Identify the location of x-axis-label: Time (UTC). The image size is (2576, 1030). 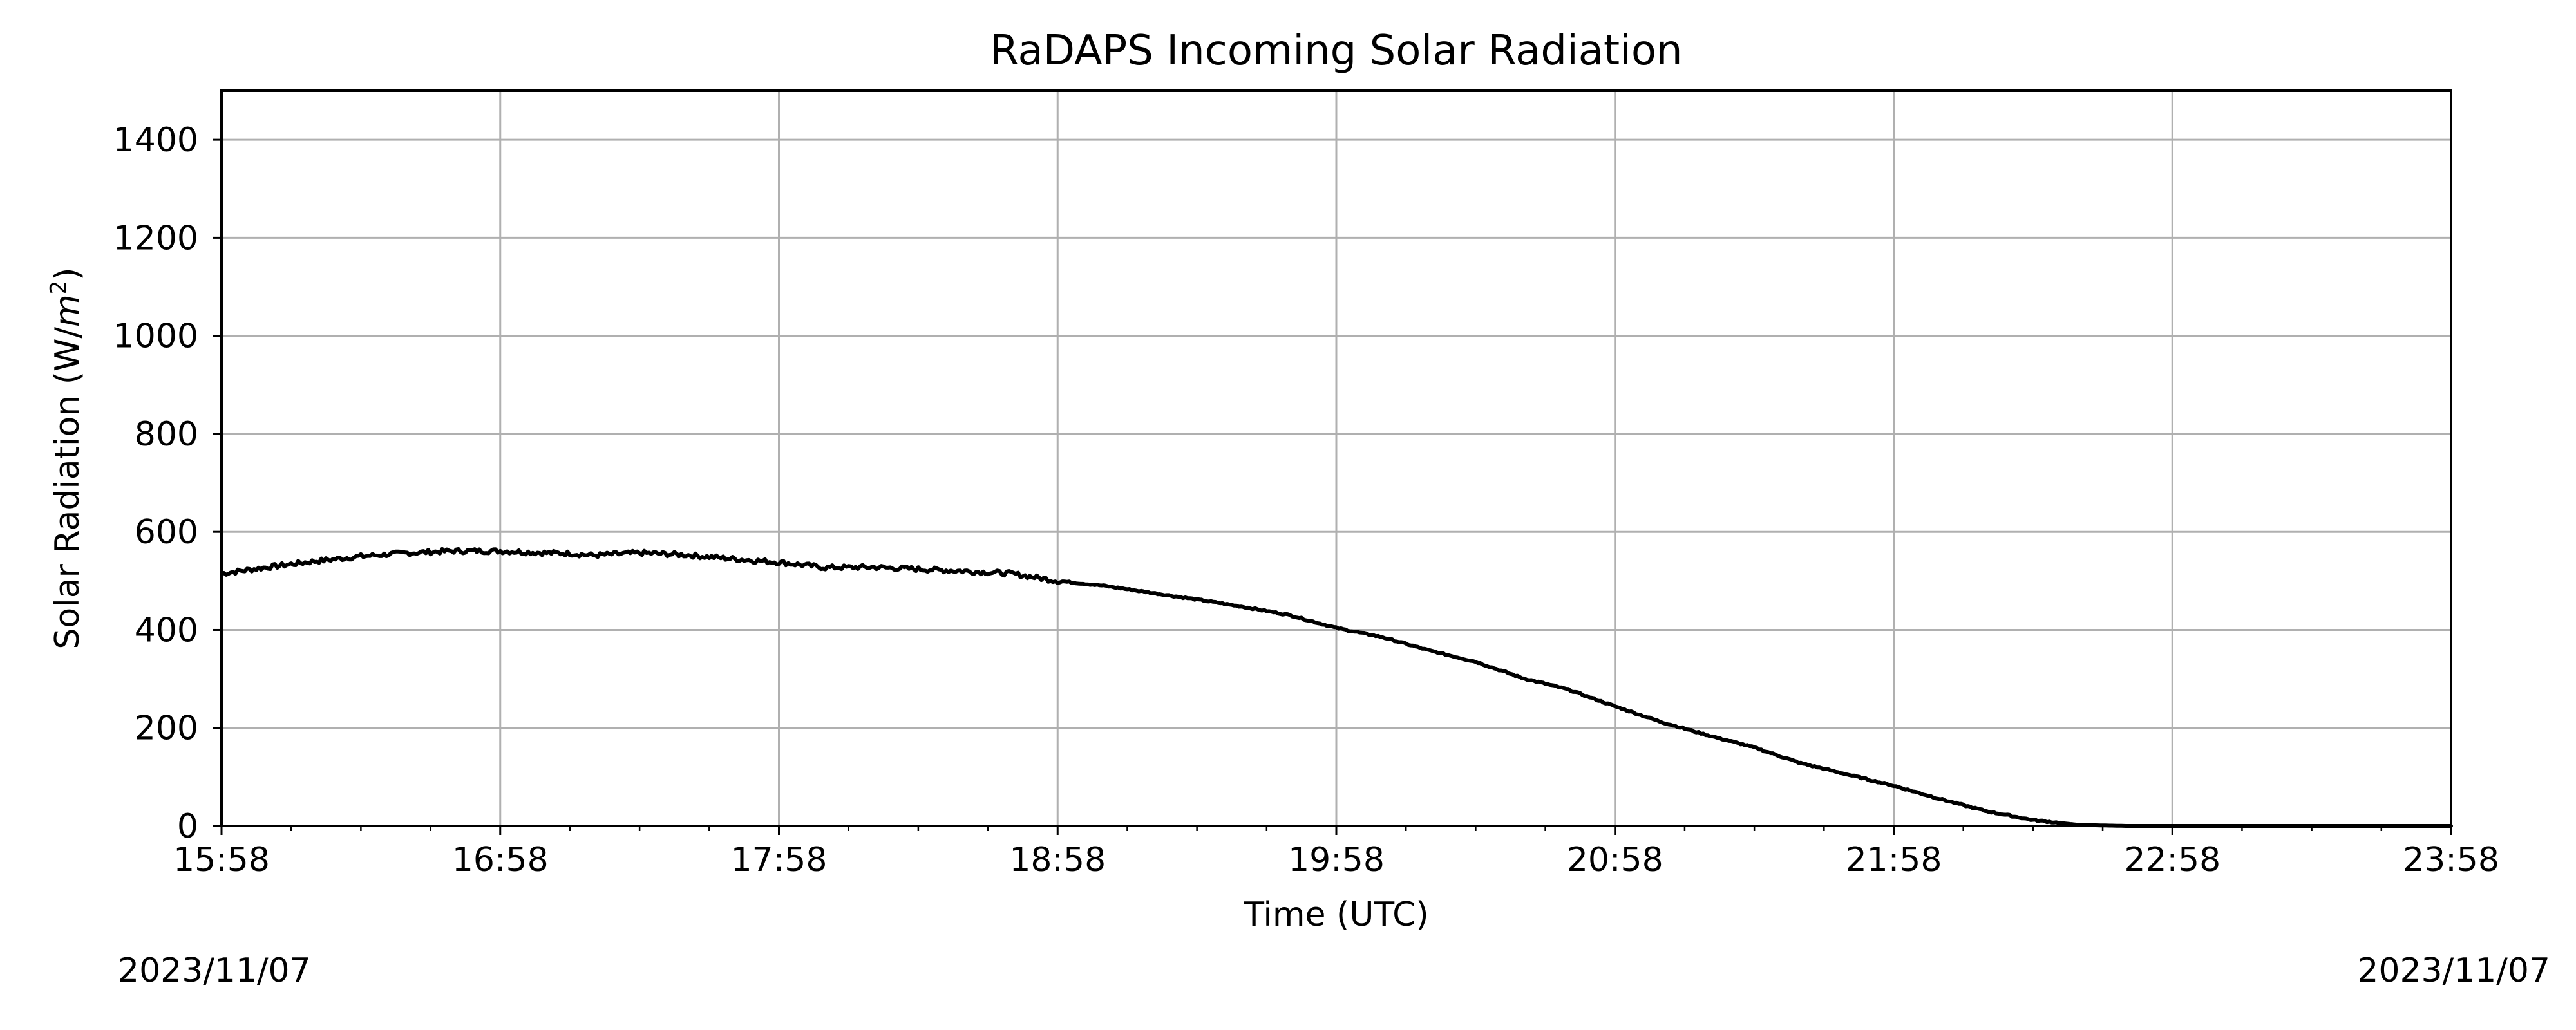
(1335, 915).